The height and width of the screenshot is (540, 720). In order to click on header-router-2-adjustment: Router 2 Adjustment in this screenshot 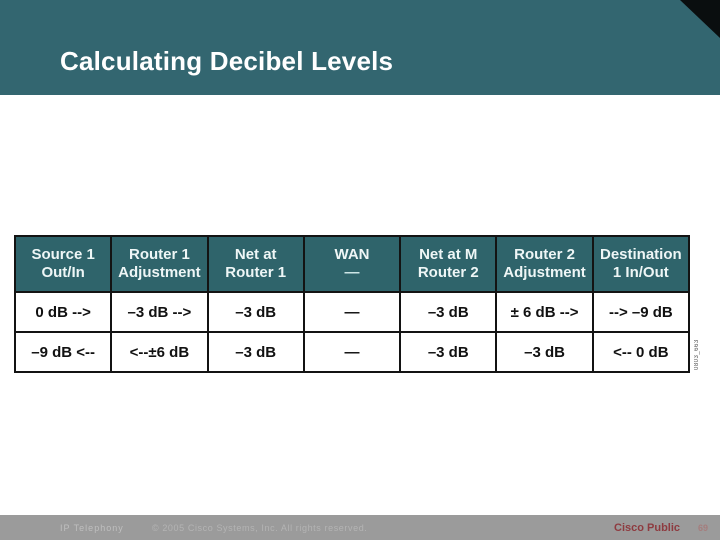, I will do `click(544, 264)`.